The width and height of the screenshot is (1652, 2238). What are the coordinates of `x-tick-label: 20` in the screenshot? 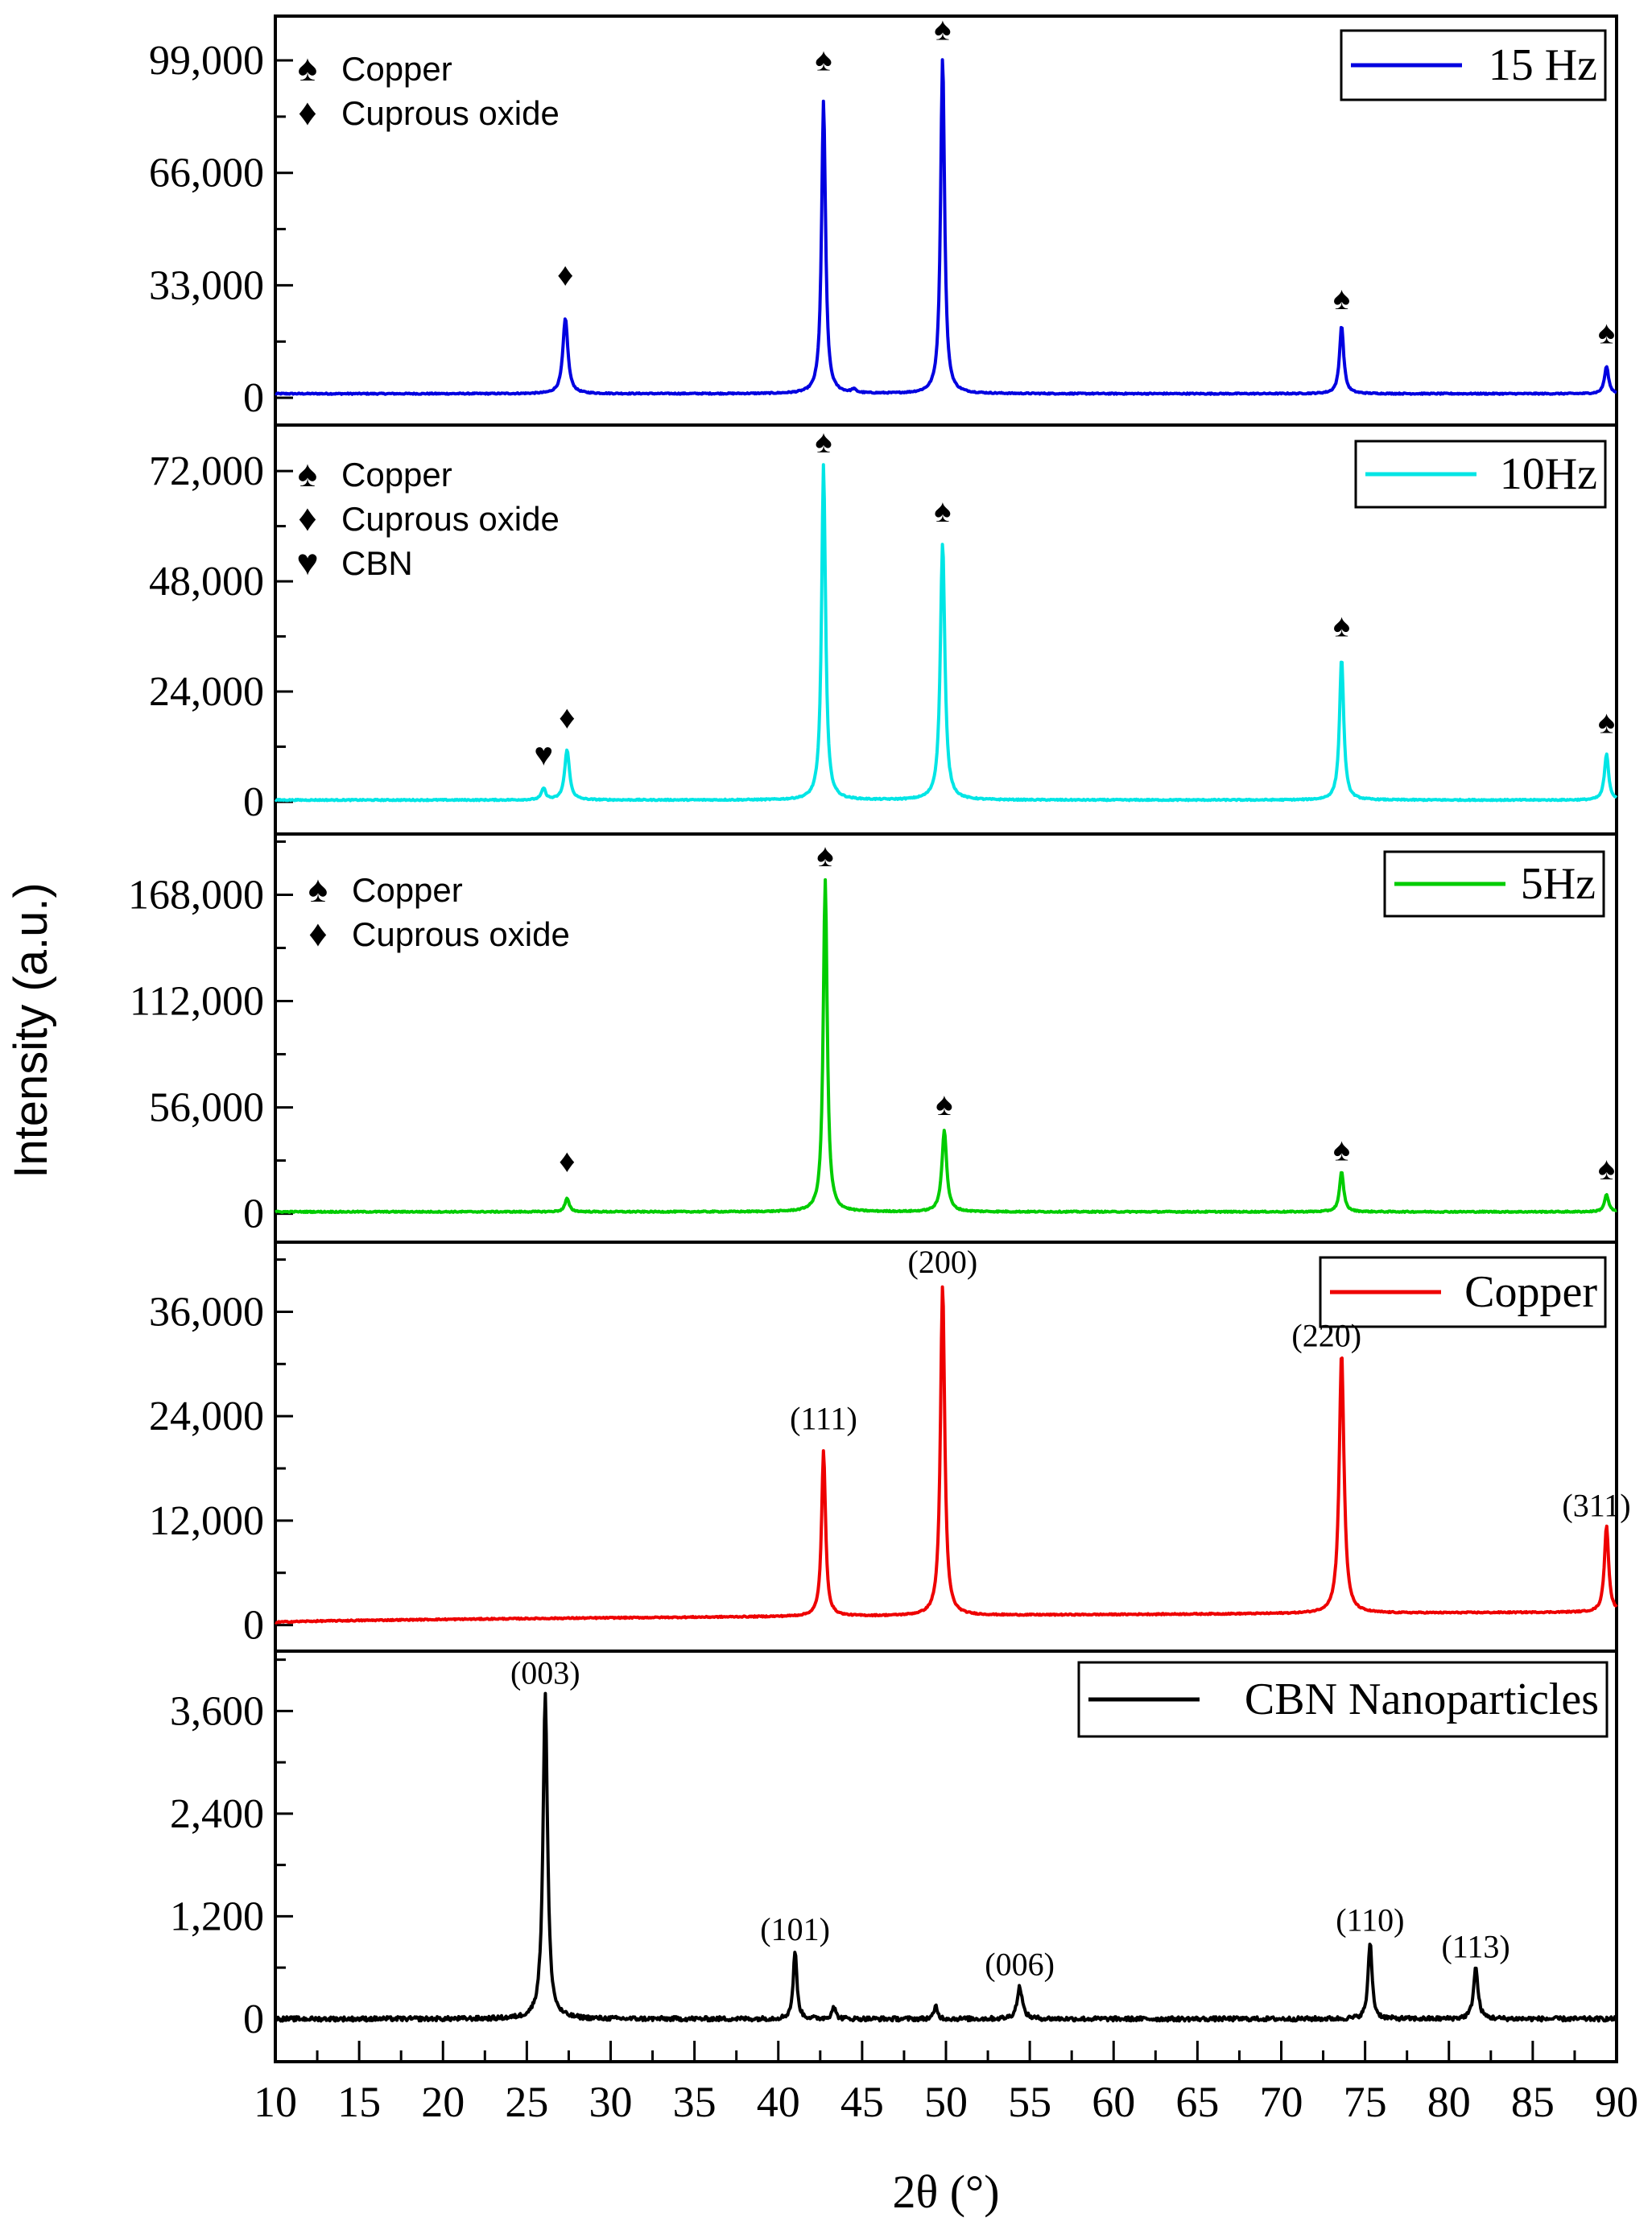 It's located at (443, 2102).